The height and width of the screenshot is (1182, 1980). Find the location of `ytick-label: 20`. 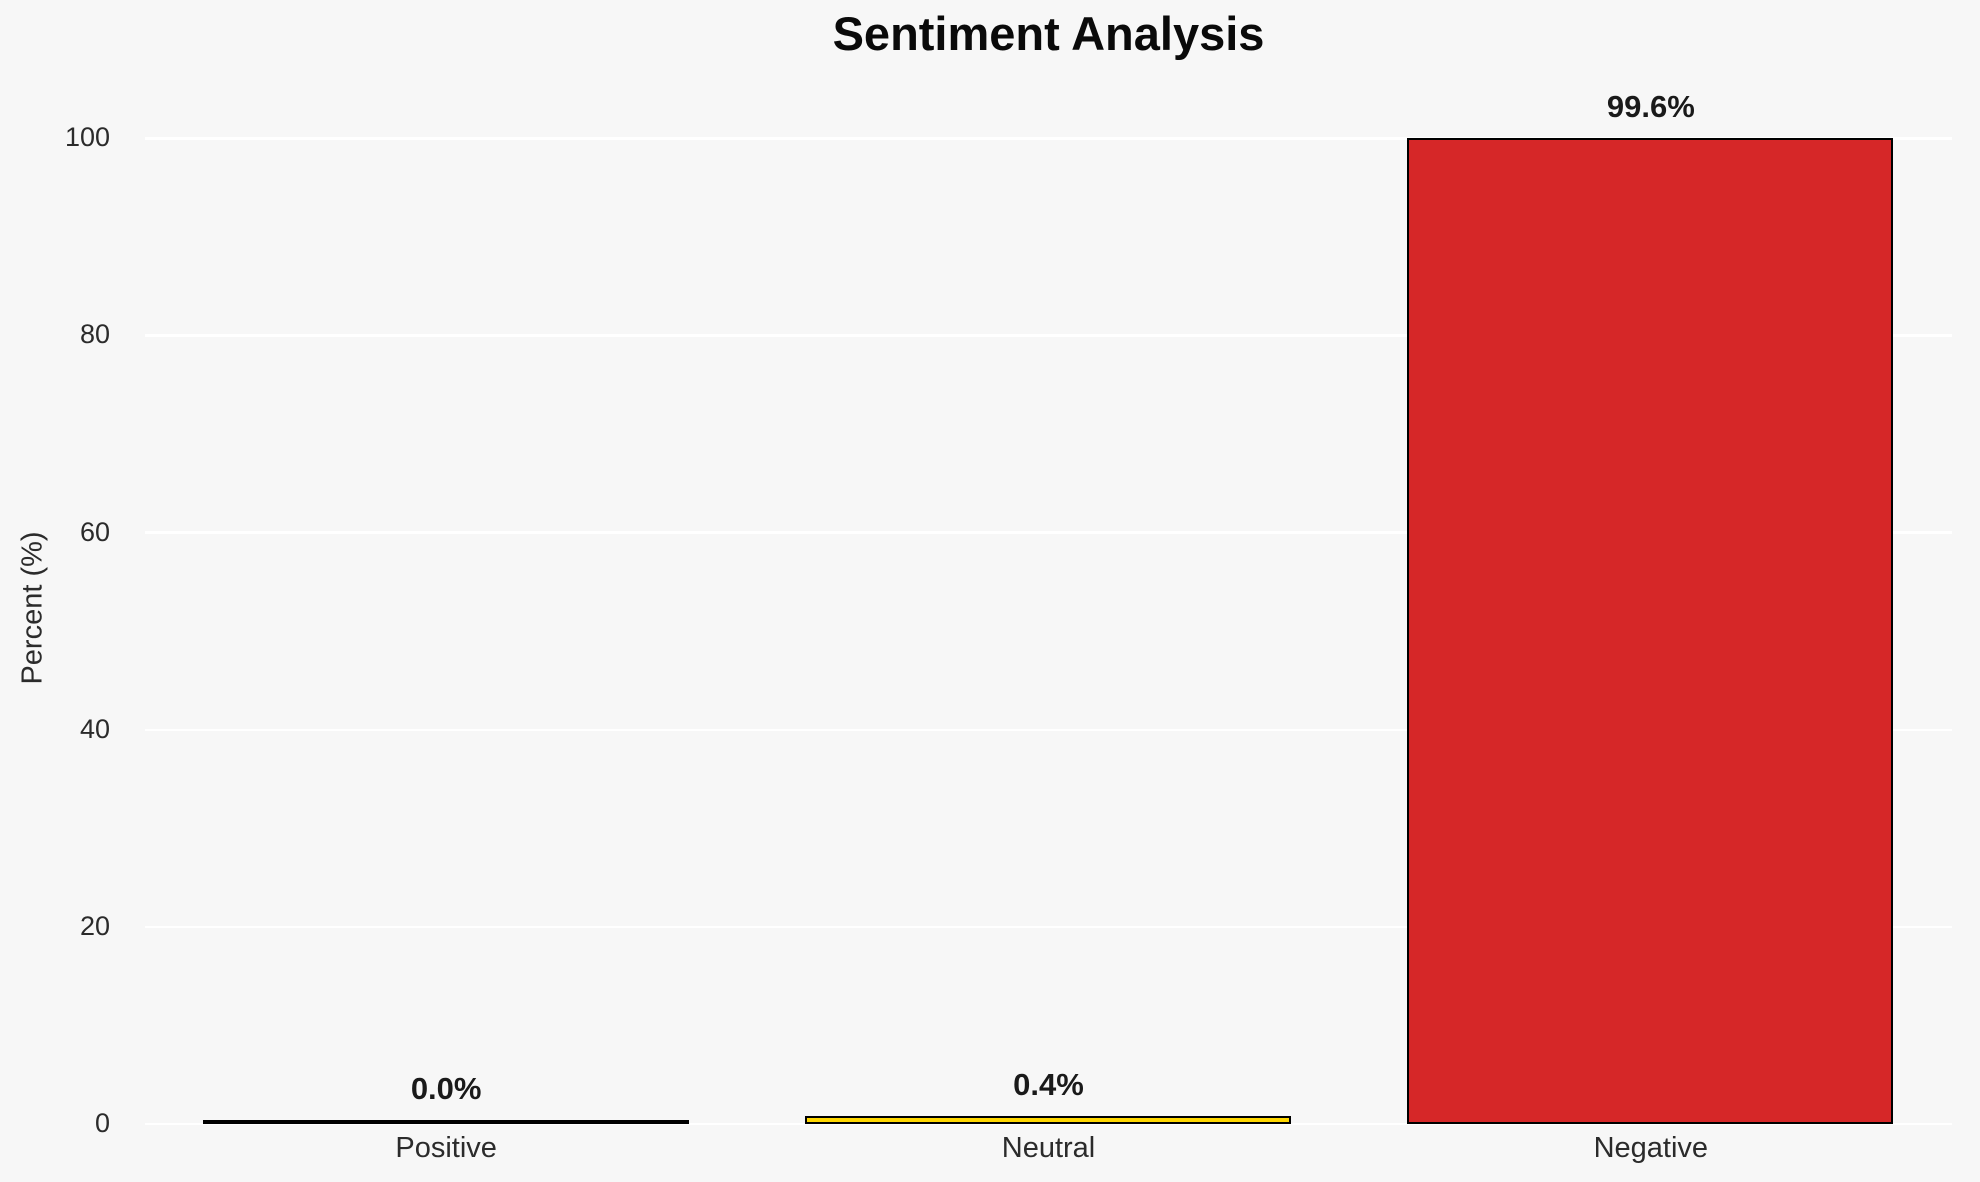

ytick-label: 20 is located at coordinates (94, 925).